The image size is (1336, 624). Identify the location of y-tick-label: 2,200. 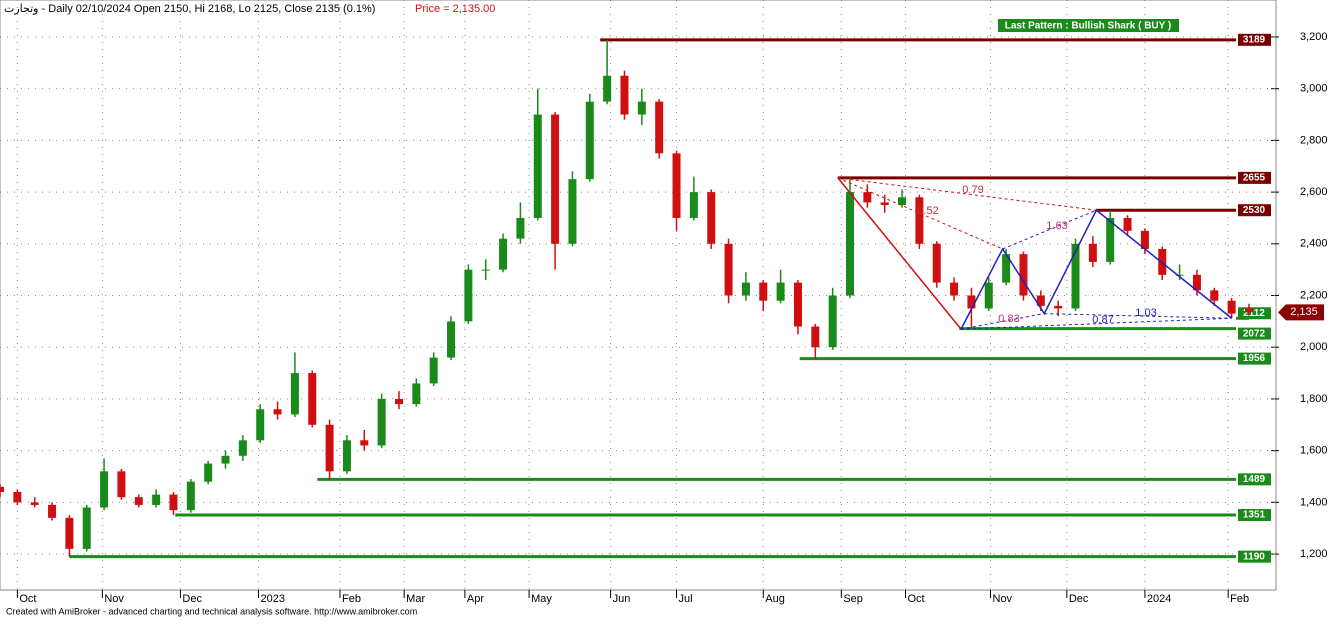
(1314, 295).